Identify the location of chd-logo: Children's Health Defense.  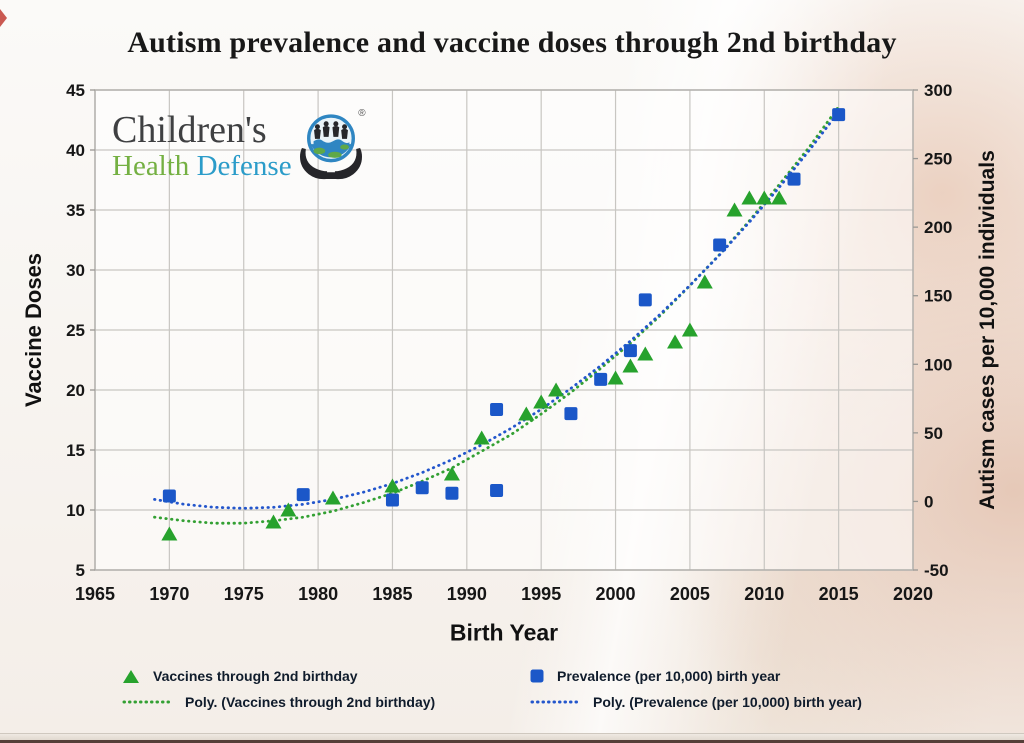
(239, 149).